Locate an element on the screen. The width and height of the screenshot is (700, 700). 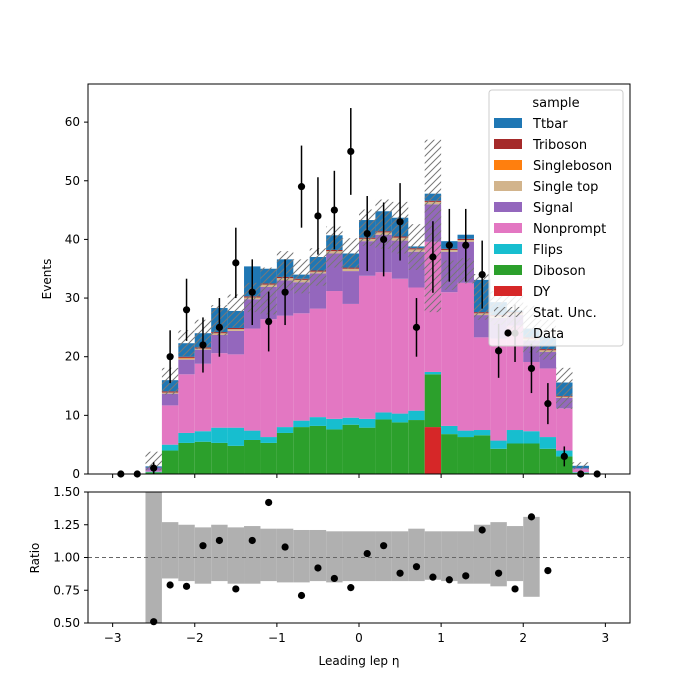
x-tick-label: 0 is located at coordinates (359, 638).